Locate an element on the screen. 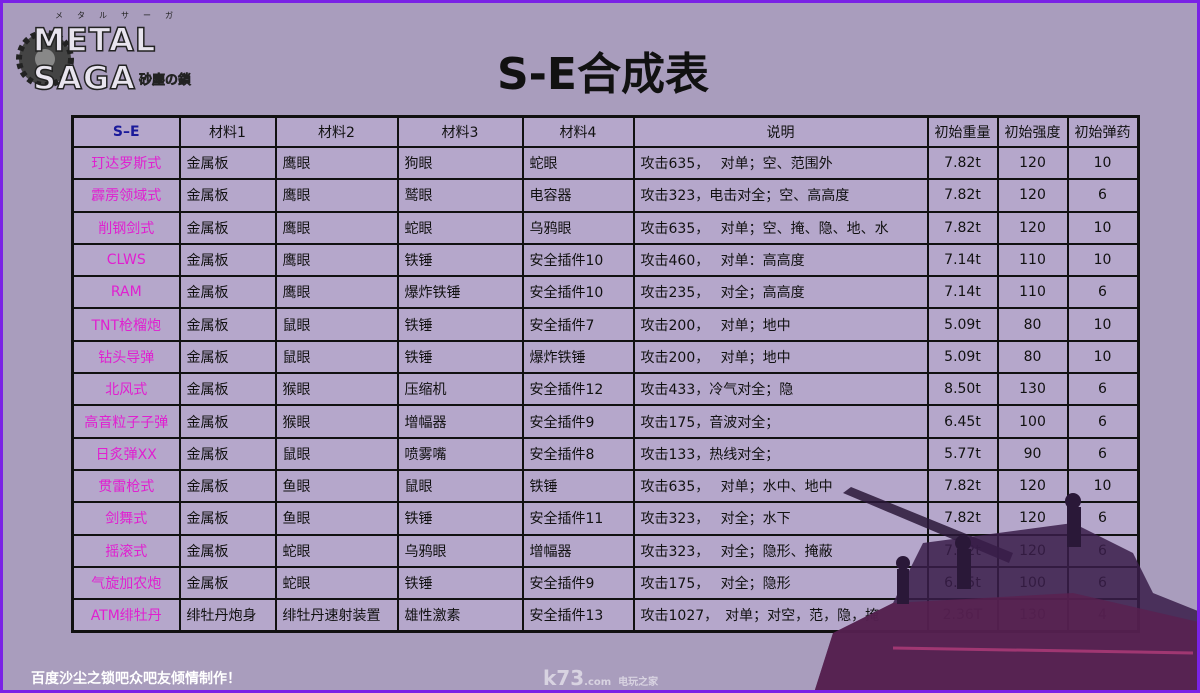 This screenshot has height=693, width=1200. table-cell: 压缩机 is located at coordinates (460, 389).